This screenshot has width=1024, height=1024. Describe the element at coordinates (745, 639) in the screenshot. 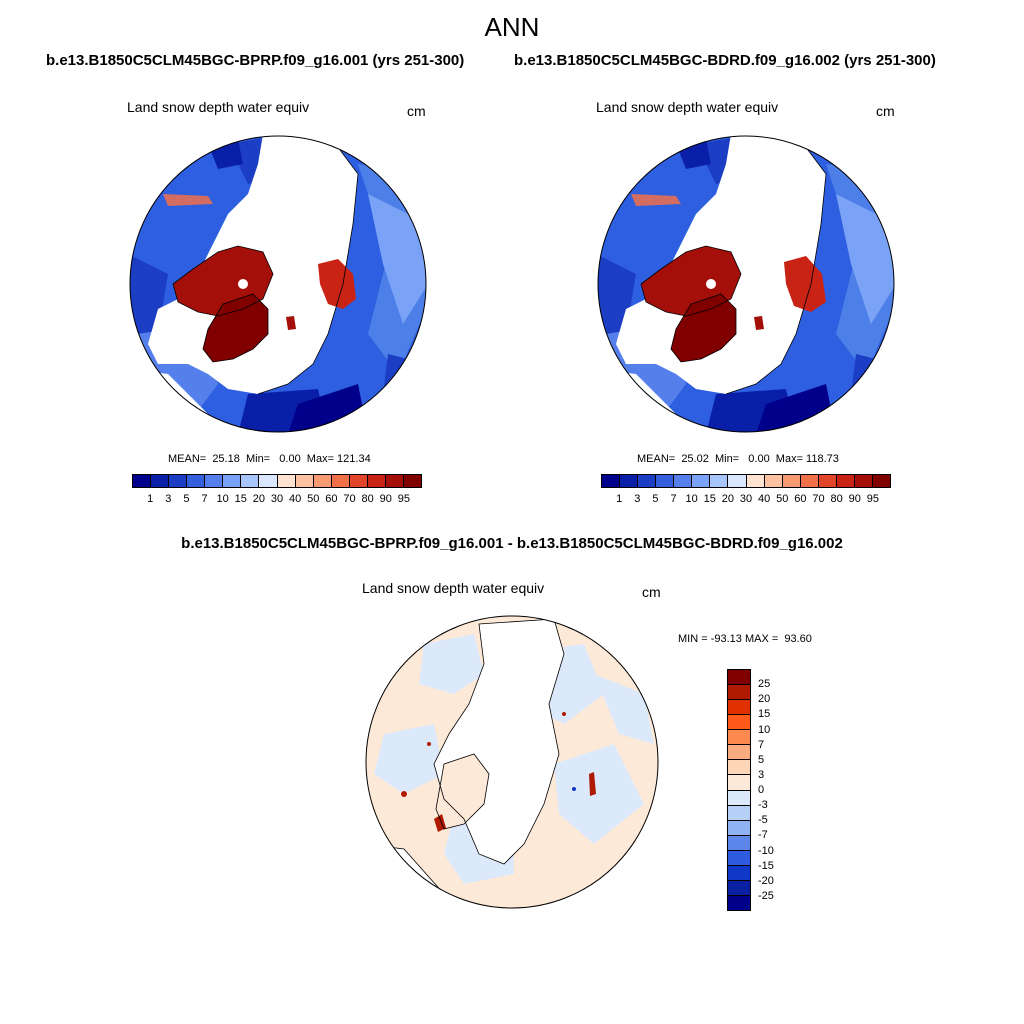

I see `diff-minmax: MIN = -93.13 MAX = 93.60` at that location.